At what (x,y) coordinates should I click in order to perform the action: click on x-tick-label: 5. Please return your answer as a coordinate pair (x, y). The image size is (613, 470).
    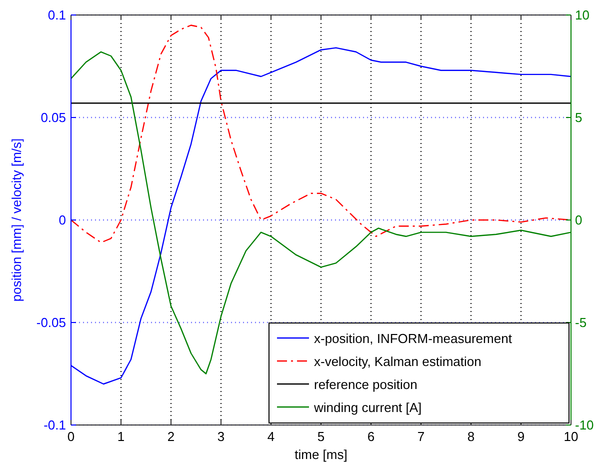
    Looking at the image, I should click on (321, 436).